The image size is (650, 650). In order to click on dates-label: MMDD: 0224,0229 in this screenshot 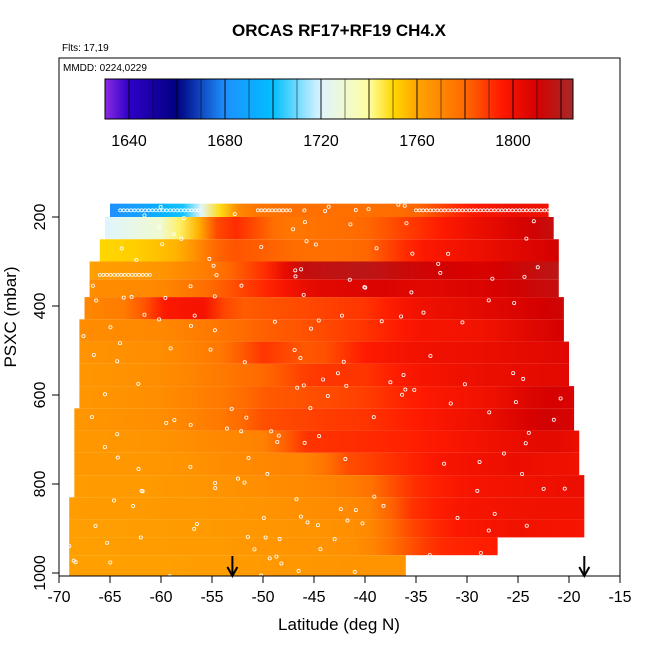, I will do `click(105, 68)`.